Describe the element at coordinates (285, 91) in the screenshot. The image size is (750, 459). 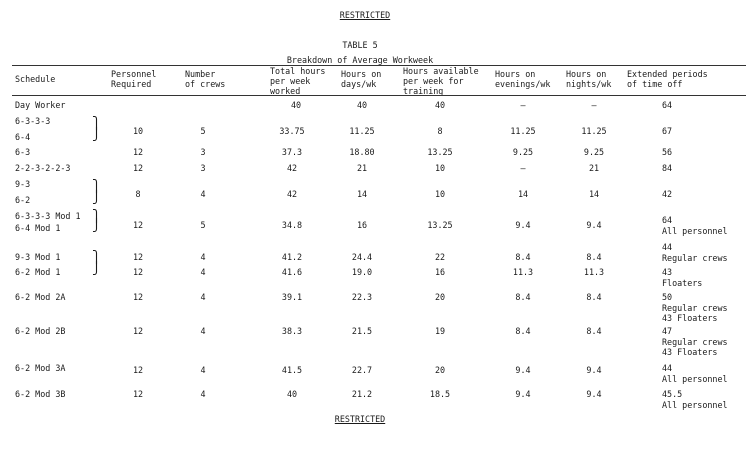
I see `header-total-line3: worked` at that location.